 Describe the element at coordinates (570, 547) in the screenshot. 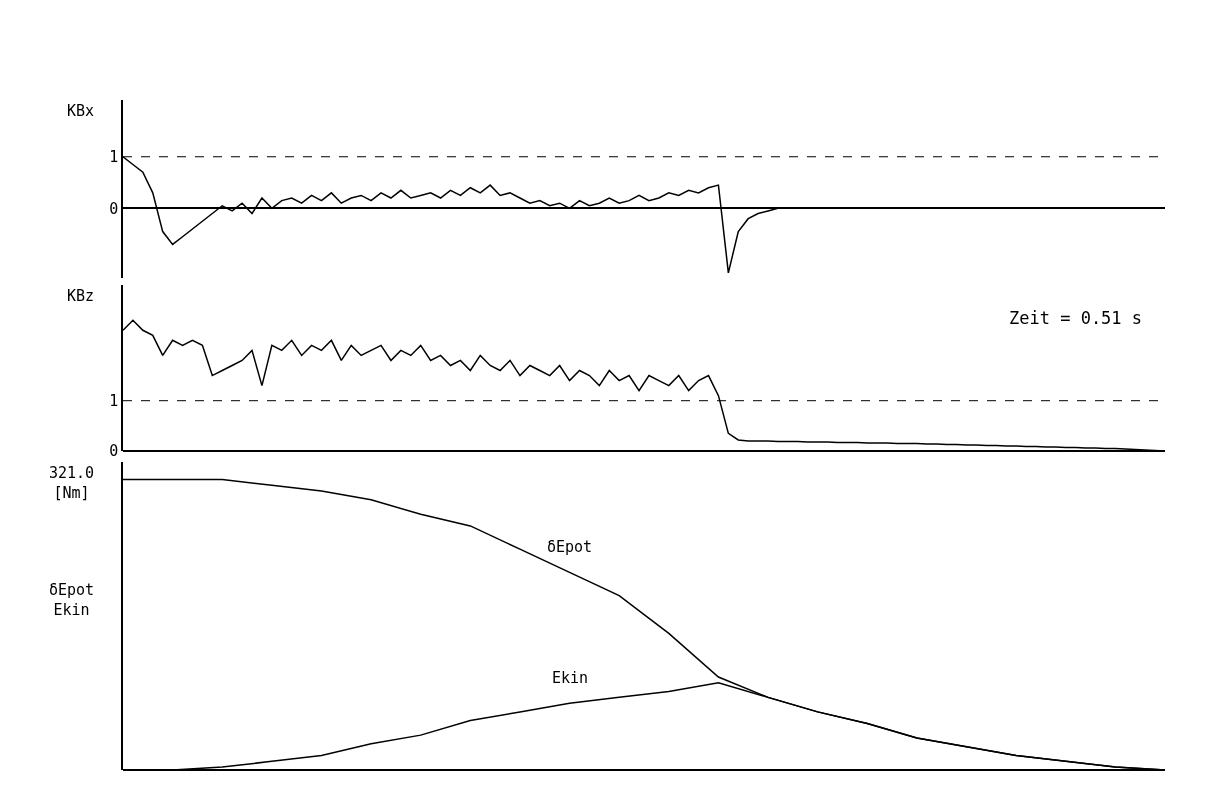

I see `series-label: δEpot` at that location.